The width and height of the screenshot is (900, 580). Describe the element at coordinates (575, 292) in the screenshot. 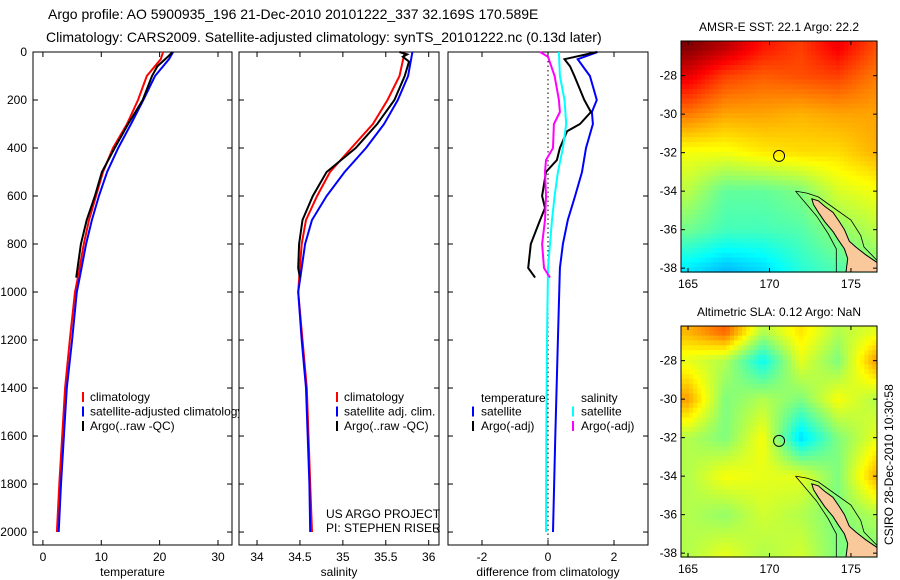

I see `series-line-temperature-satellite` at that location.